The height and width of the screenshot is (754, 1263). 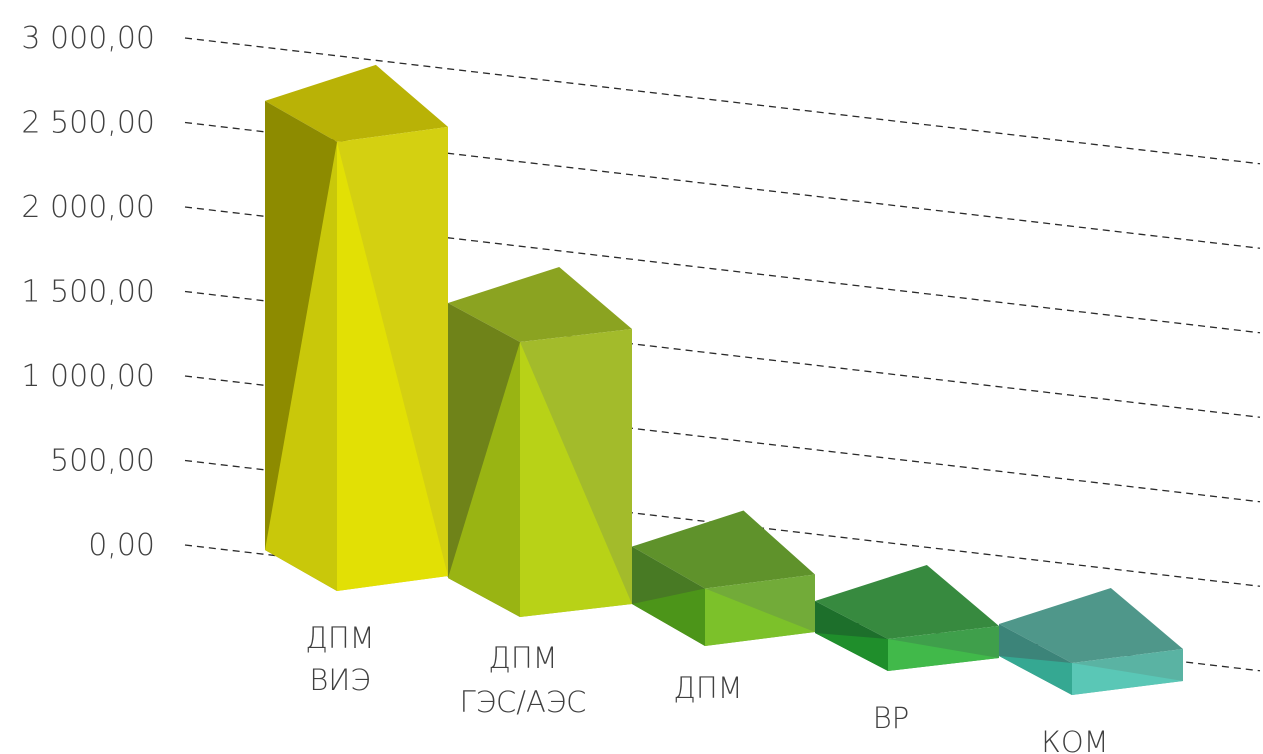 I want to click on category-labels: ДПМ ВИЭ ДПМ ГЭС/АЭС ДПМ ВР КОМ, so click(x=706, y=687).